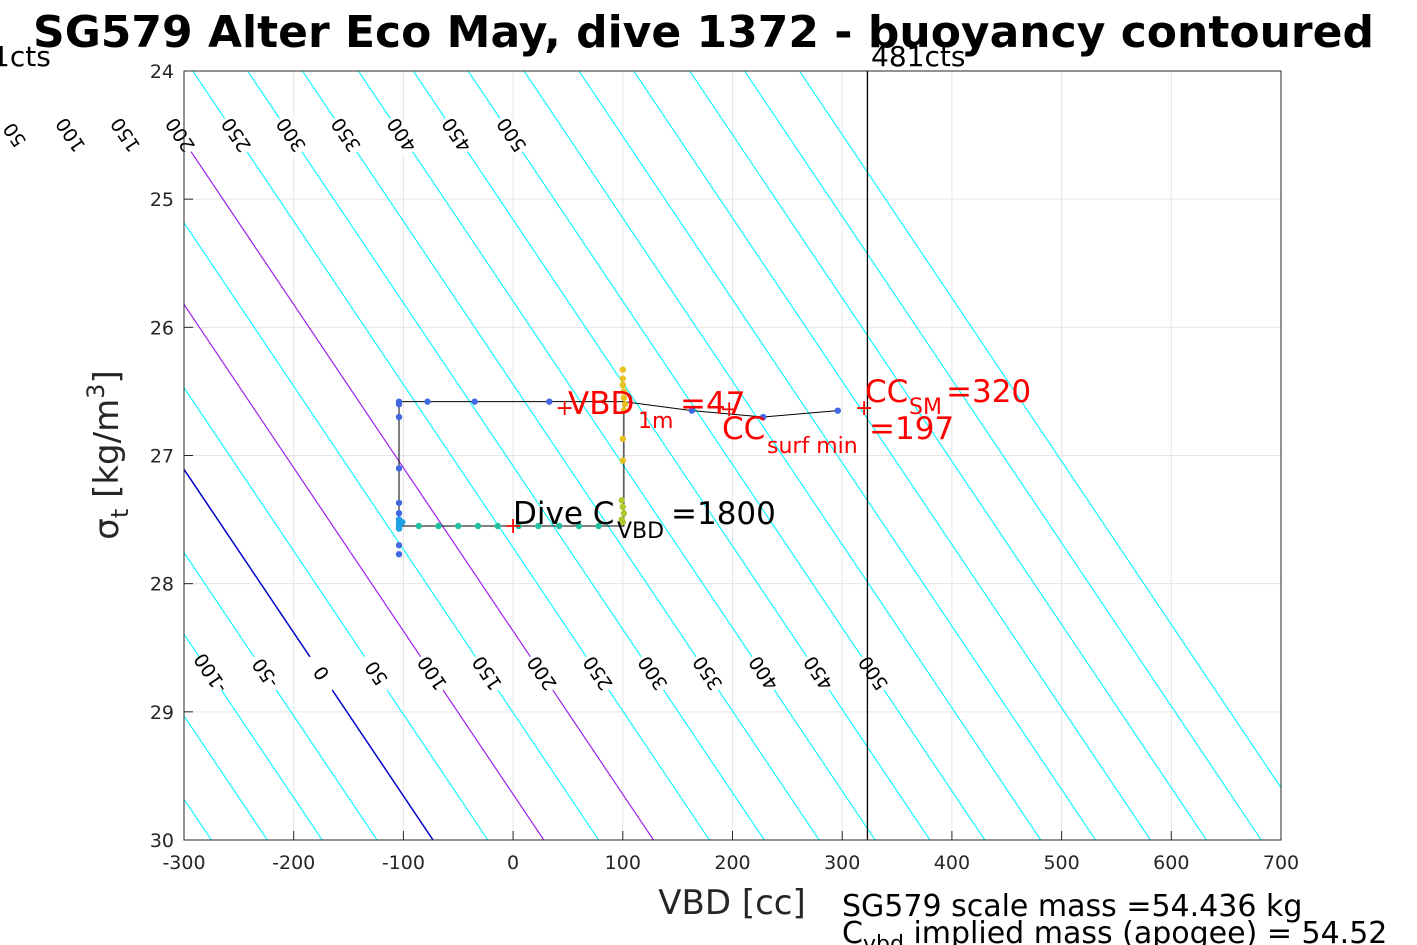 This screenshot has height=945, width=1417. What do you see at coordinates (911, 429) in the screenshot?
I see `svg-text: =197` at bounding box center [911, 429].